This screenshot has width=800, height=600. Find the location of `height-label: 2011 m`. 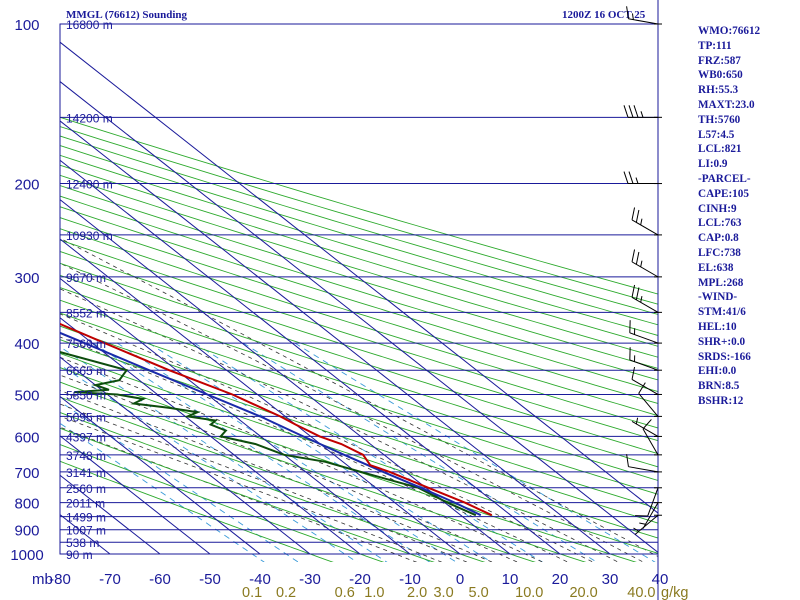

height-label: 2011 m is located at coordinates (85, 504).